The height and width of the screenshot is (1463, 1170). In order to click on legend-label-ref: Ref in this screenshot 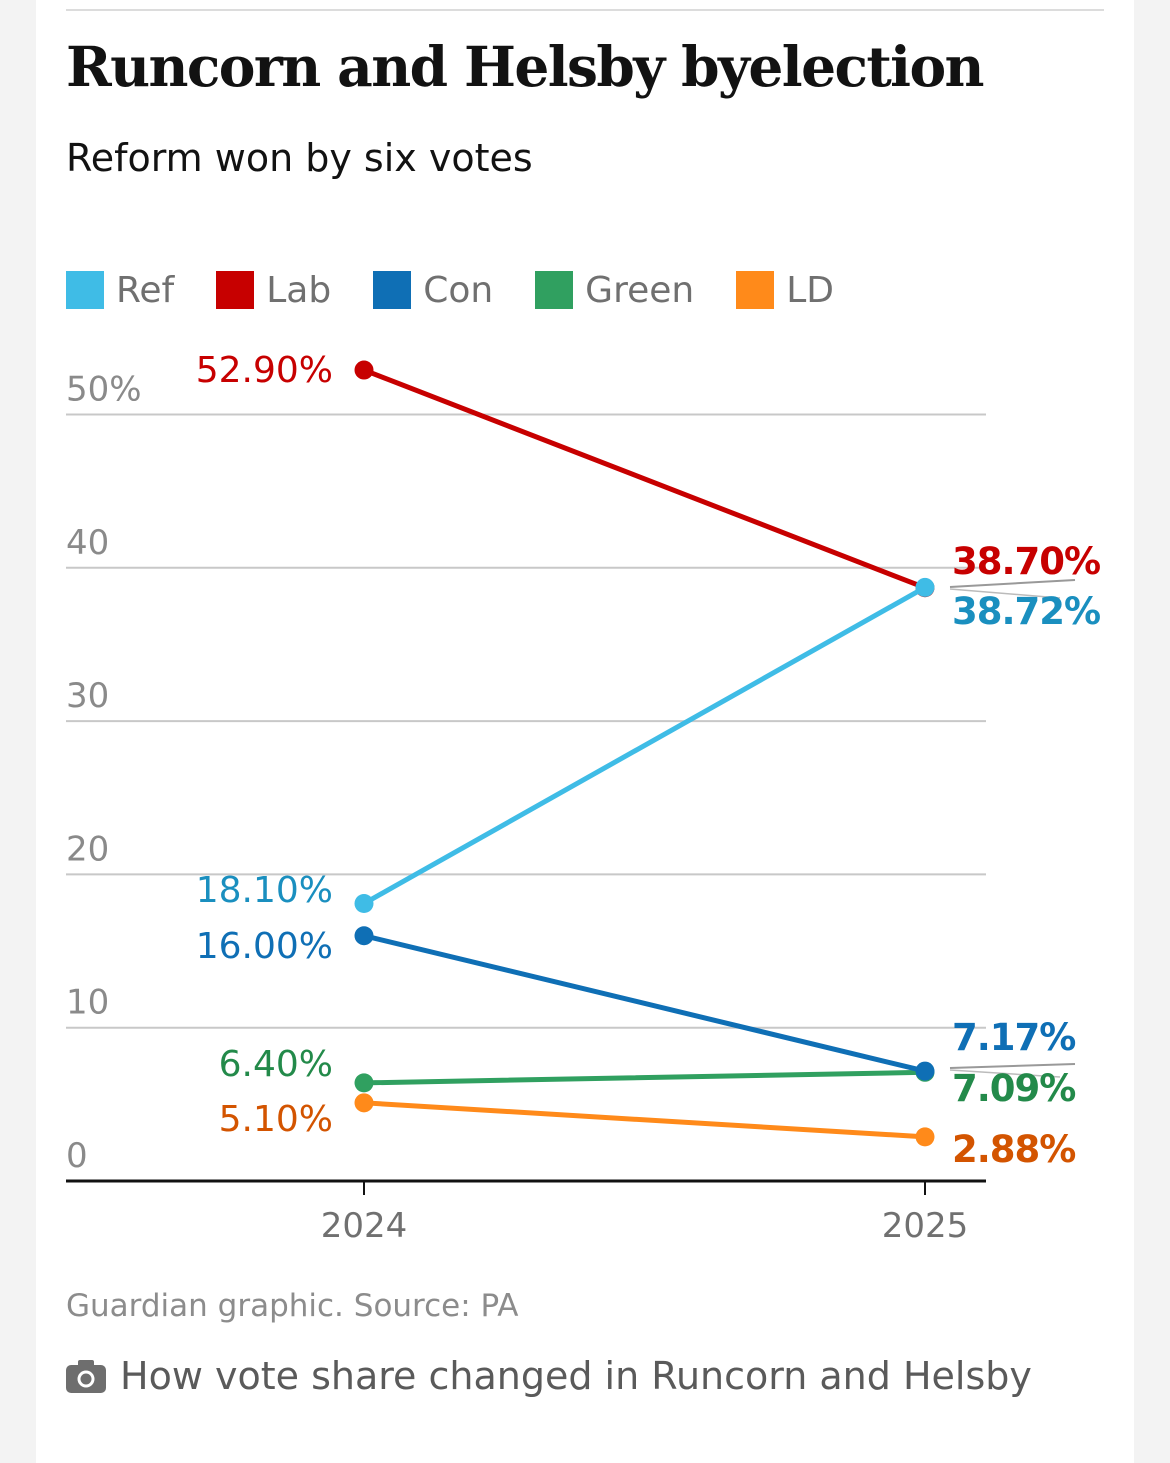, I will do `click(145, 290)`.